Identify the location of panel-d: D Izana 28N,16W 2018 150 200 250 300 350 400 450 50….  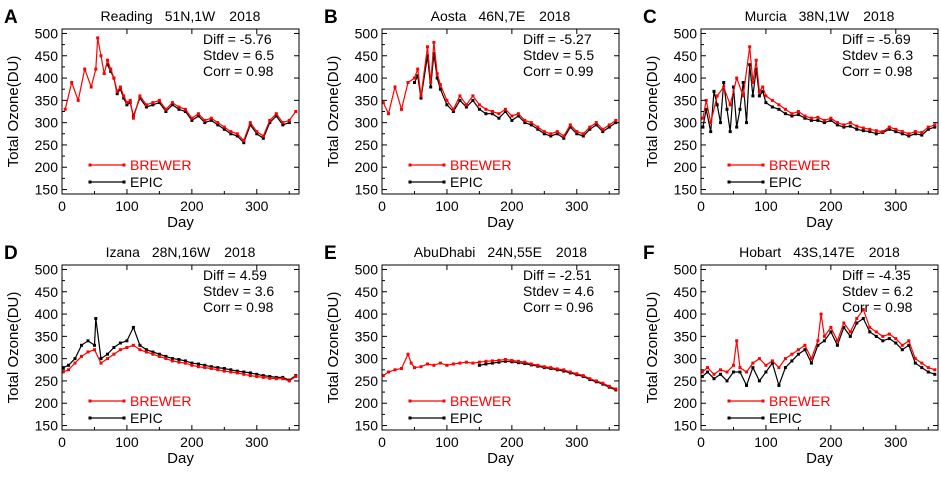
(152, 355).